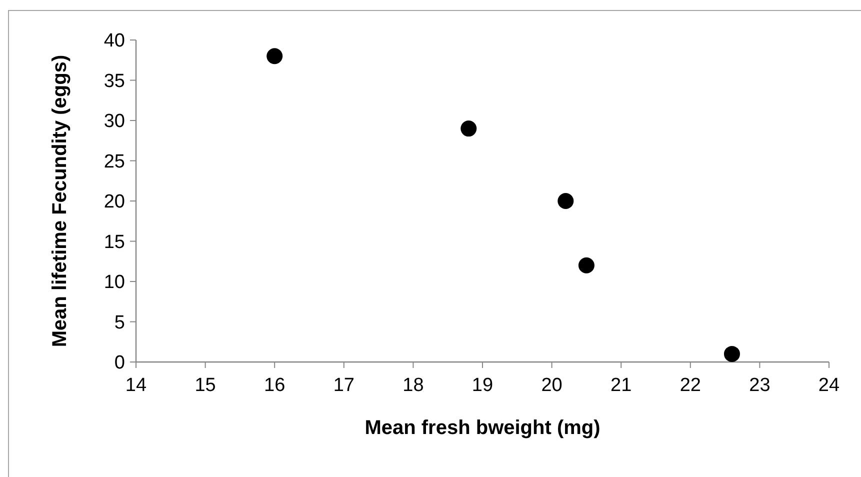 This screenshot has width=861, height=477. I want to click on x-tick-label: 24, so click(829, 385).